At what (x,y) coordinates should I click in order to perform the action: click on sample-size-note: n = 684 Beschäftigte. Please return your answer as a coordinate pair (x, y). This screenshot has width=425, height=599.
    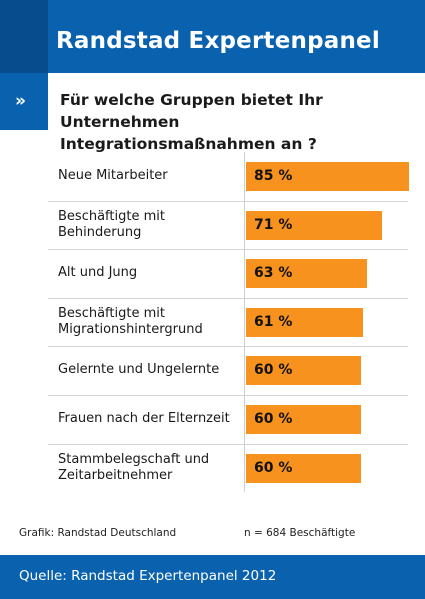
    Looking at the image, I should click on (300, 533).